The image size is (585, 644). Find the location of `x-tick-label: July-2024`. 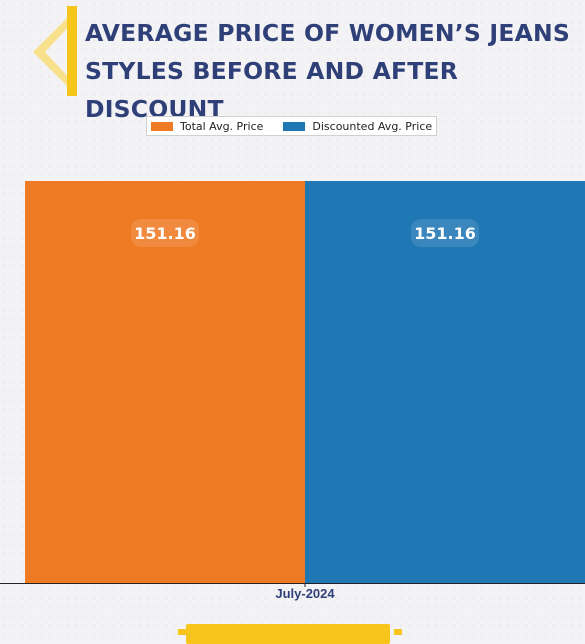

x-tick-label: July-2024 is located at coordinates (305, 593).